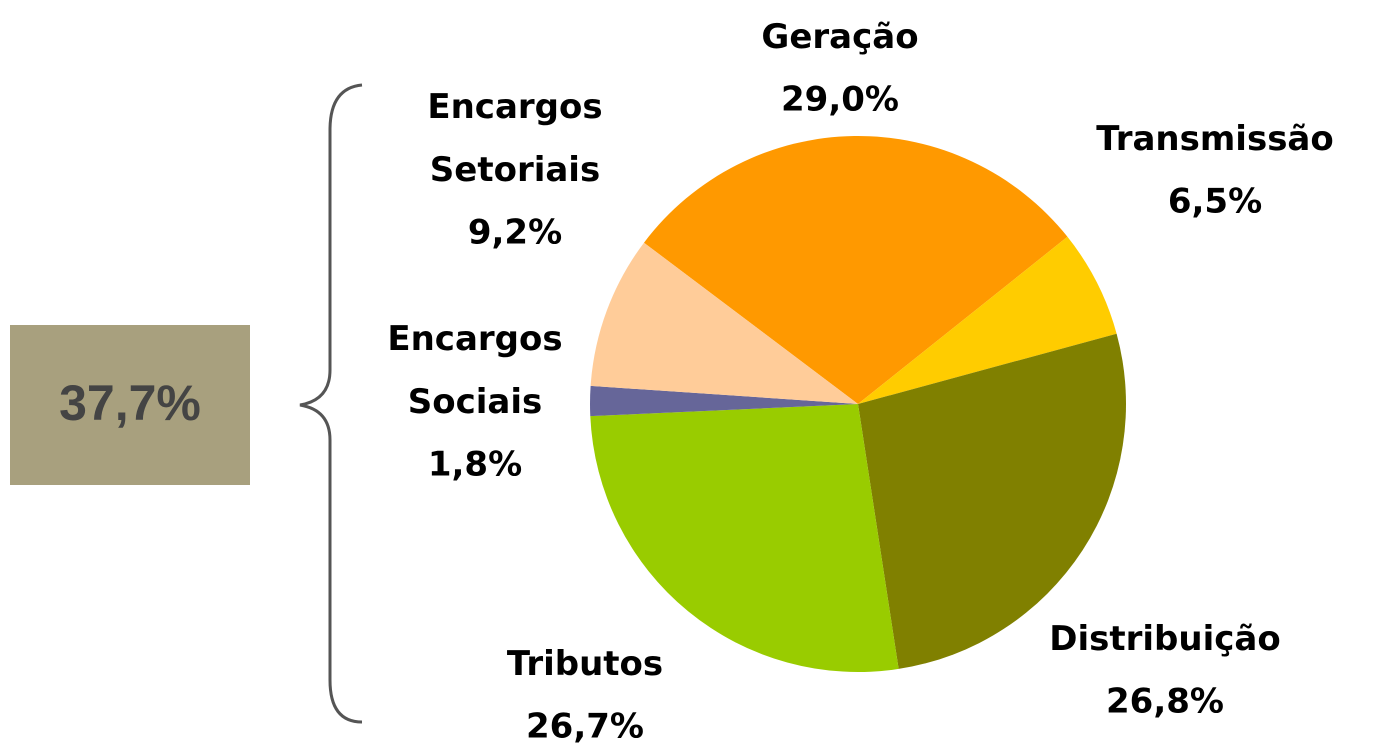 The image size is (1386, 744). Describe the element at coordinates (1214, 139) in the screenshot. I see `slice-label: Transmissão` at that location.